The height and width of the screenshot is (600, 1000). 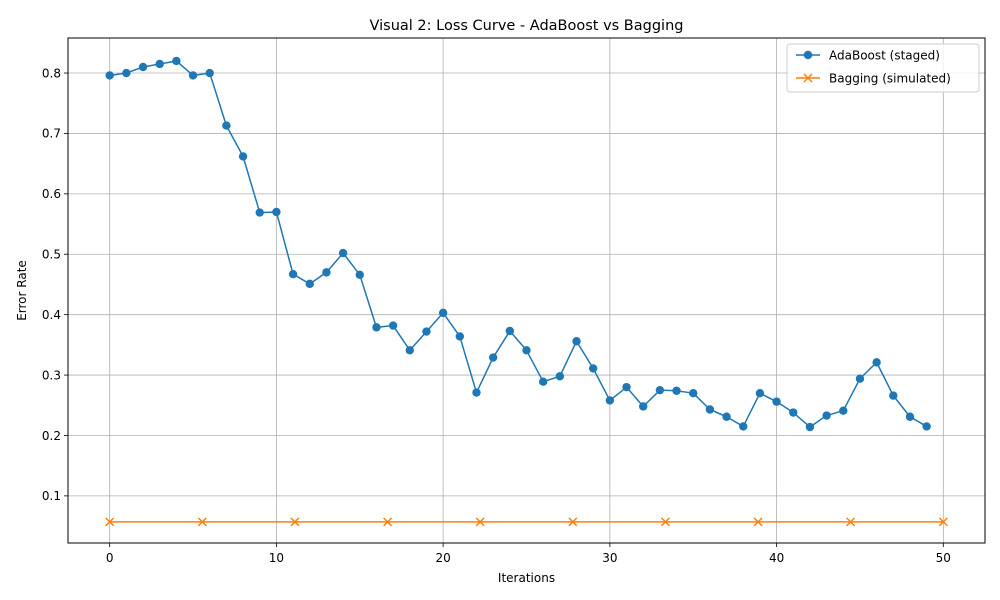 I want to click on legend-box, so click(x=883, y=68).